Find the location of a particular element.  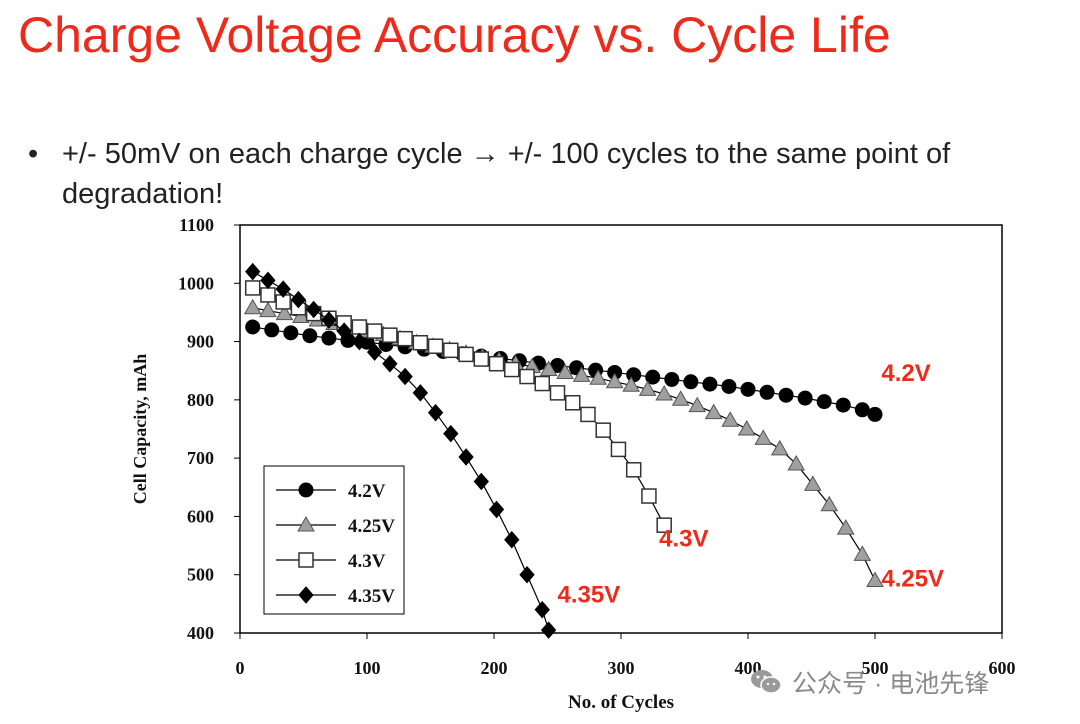

y-tick-label: 600 is located at coordinates (200, 516).